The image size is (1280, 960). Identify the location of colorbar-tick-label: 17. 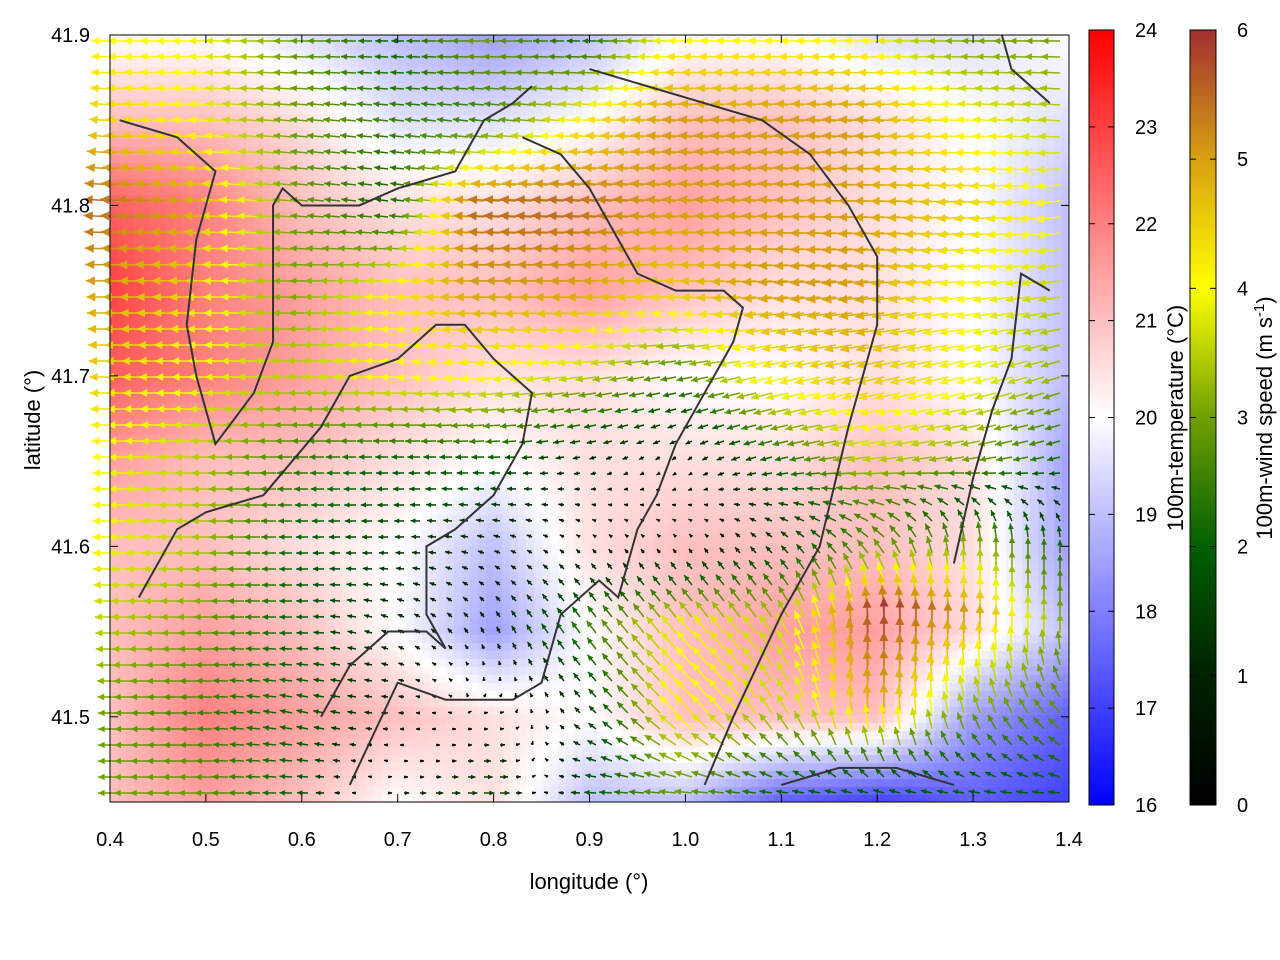
(1146, 709).